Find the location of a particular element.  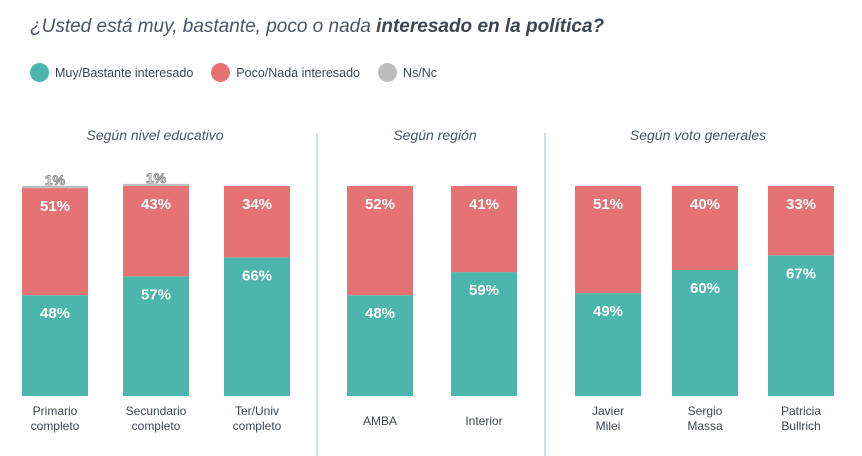

bar-segment-g1-c3-s1 is located at coordinates (257, 326).